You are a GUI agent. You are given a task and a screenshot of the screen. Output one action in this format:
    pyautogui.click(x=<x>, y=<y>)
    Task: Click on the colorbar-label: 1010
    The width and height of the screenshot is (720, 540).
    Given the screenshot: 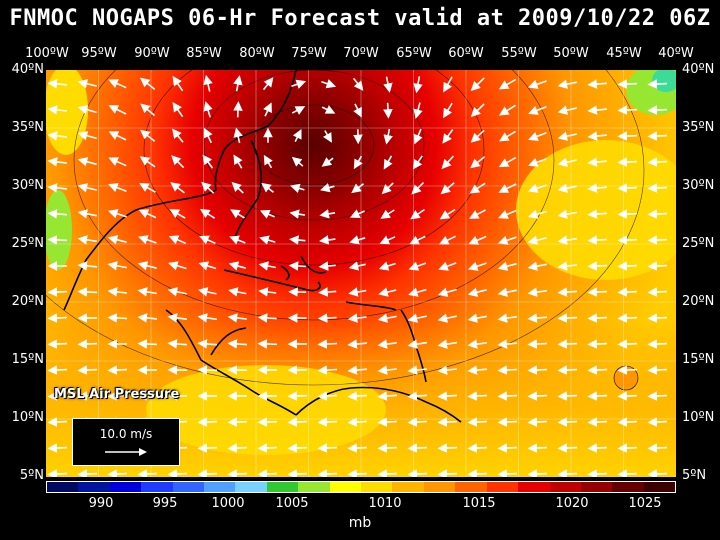 What is the action you would take?
    pyautogui.click(x=385, y=503)
    